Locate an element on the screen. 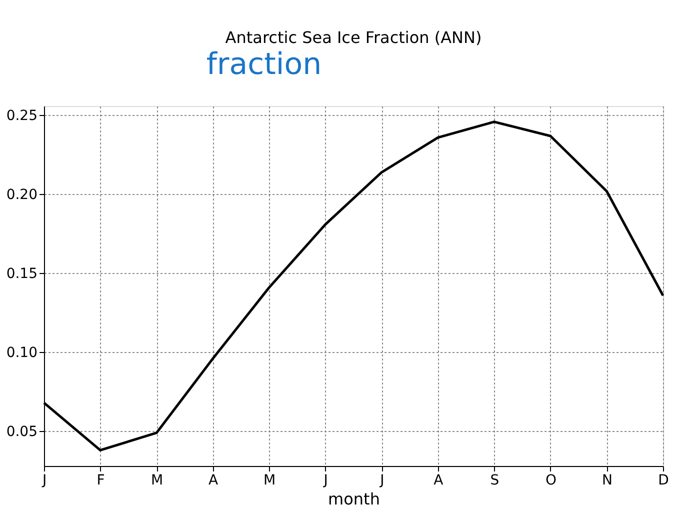  y-tick-label: 0.10 is located at coordinates (22, 352).